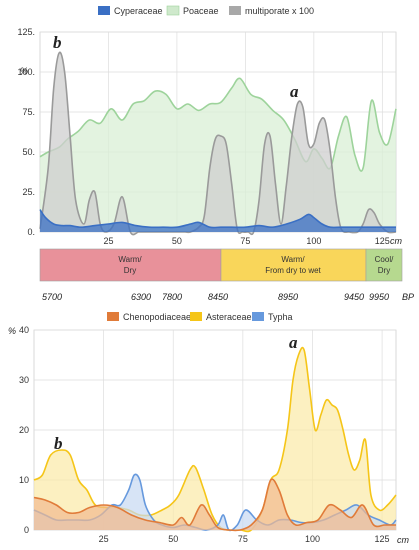  What do you see at coordinates (293, 270) in the screenshot?
I see `zone-label: From dry to wet` at bounding box center [293, 270].